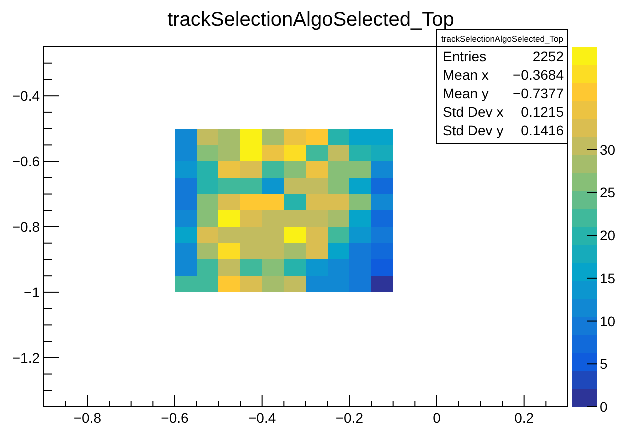 This screenshot has width=623, height=423. What do you see at coordinates (465, 56) in the screenshot?
I see `annotation: Entries` at bounding box center [465, 56].